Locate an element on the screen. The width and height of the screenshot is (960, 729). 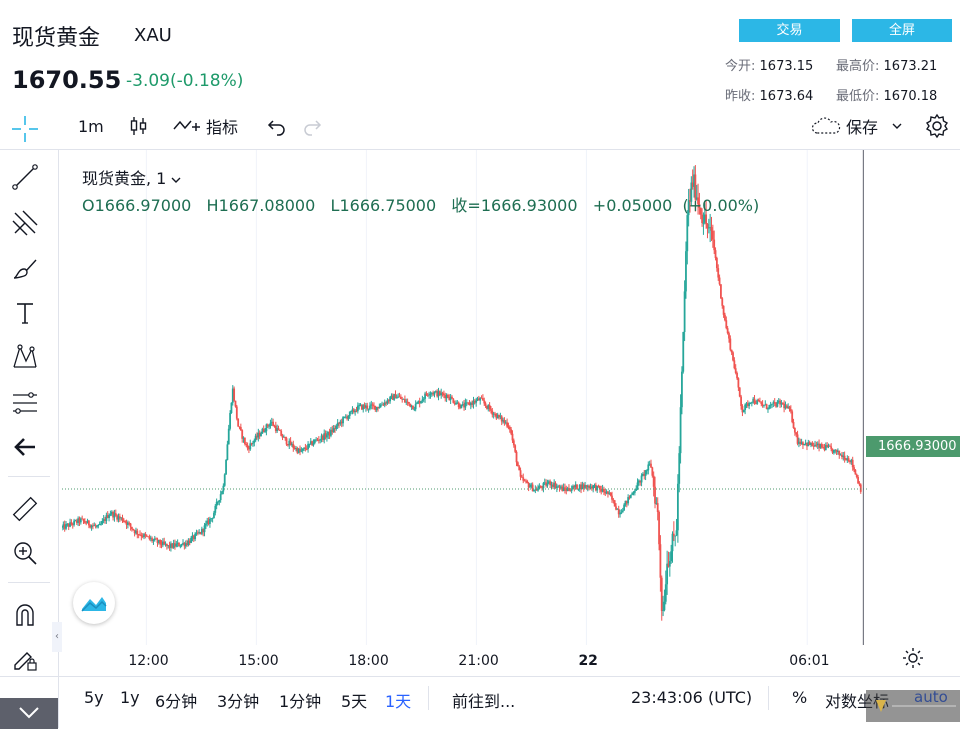
brush-tool is located at coordinates (25, 269).